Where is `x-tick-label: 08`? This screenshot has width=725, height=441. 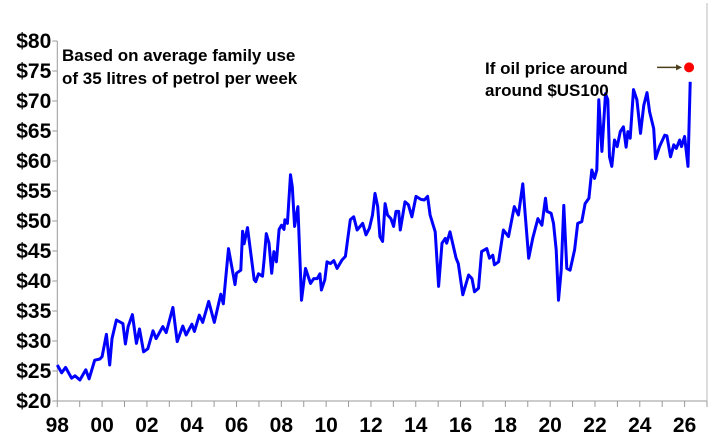
x-tick-label: 08 is located at coordinates (282, 425).